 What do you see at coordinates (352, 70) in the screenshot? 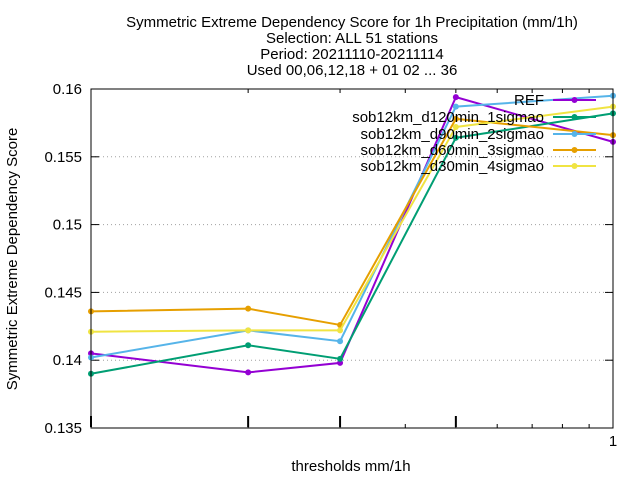
I see `title-line-4: Used 00,06,12,18 + 01 02 ... 36` at bounding box center [352, 70].